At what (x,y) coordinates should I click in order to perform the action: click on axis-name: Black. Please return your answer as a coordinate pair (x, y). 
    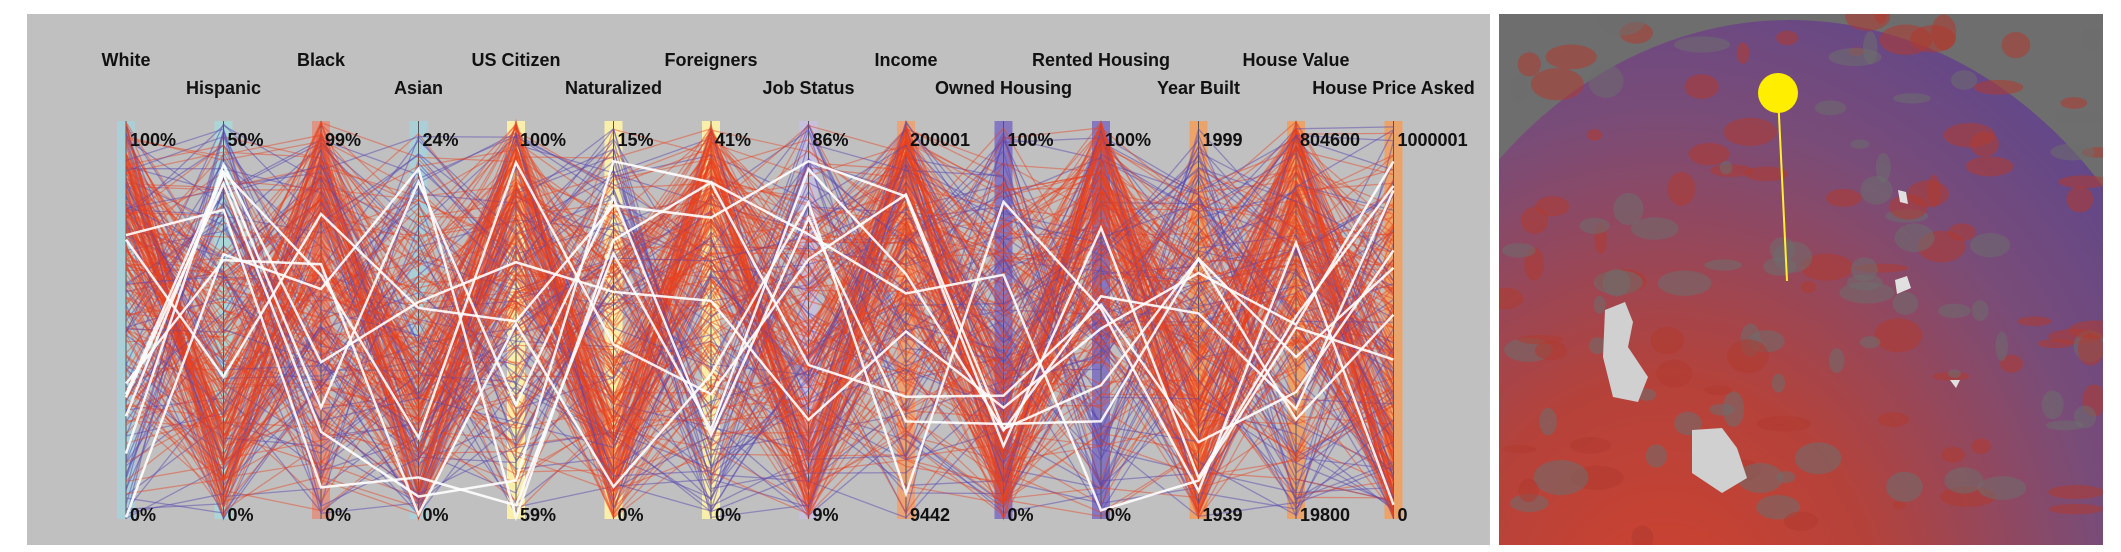
    Looking at the image, I should click on (321, 60).